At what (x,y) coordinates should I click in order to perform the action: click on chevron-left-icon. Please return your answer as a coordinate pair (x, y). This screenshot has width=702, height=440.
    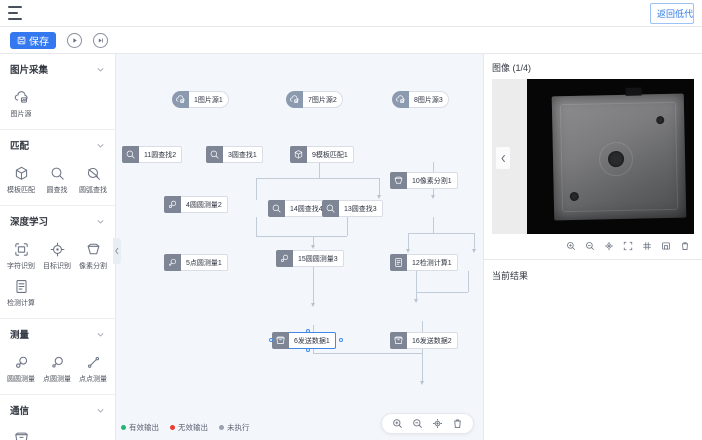
    Looking at the image, I should click on (502, 158).